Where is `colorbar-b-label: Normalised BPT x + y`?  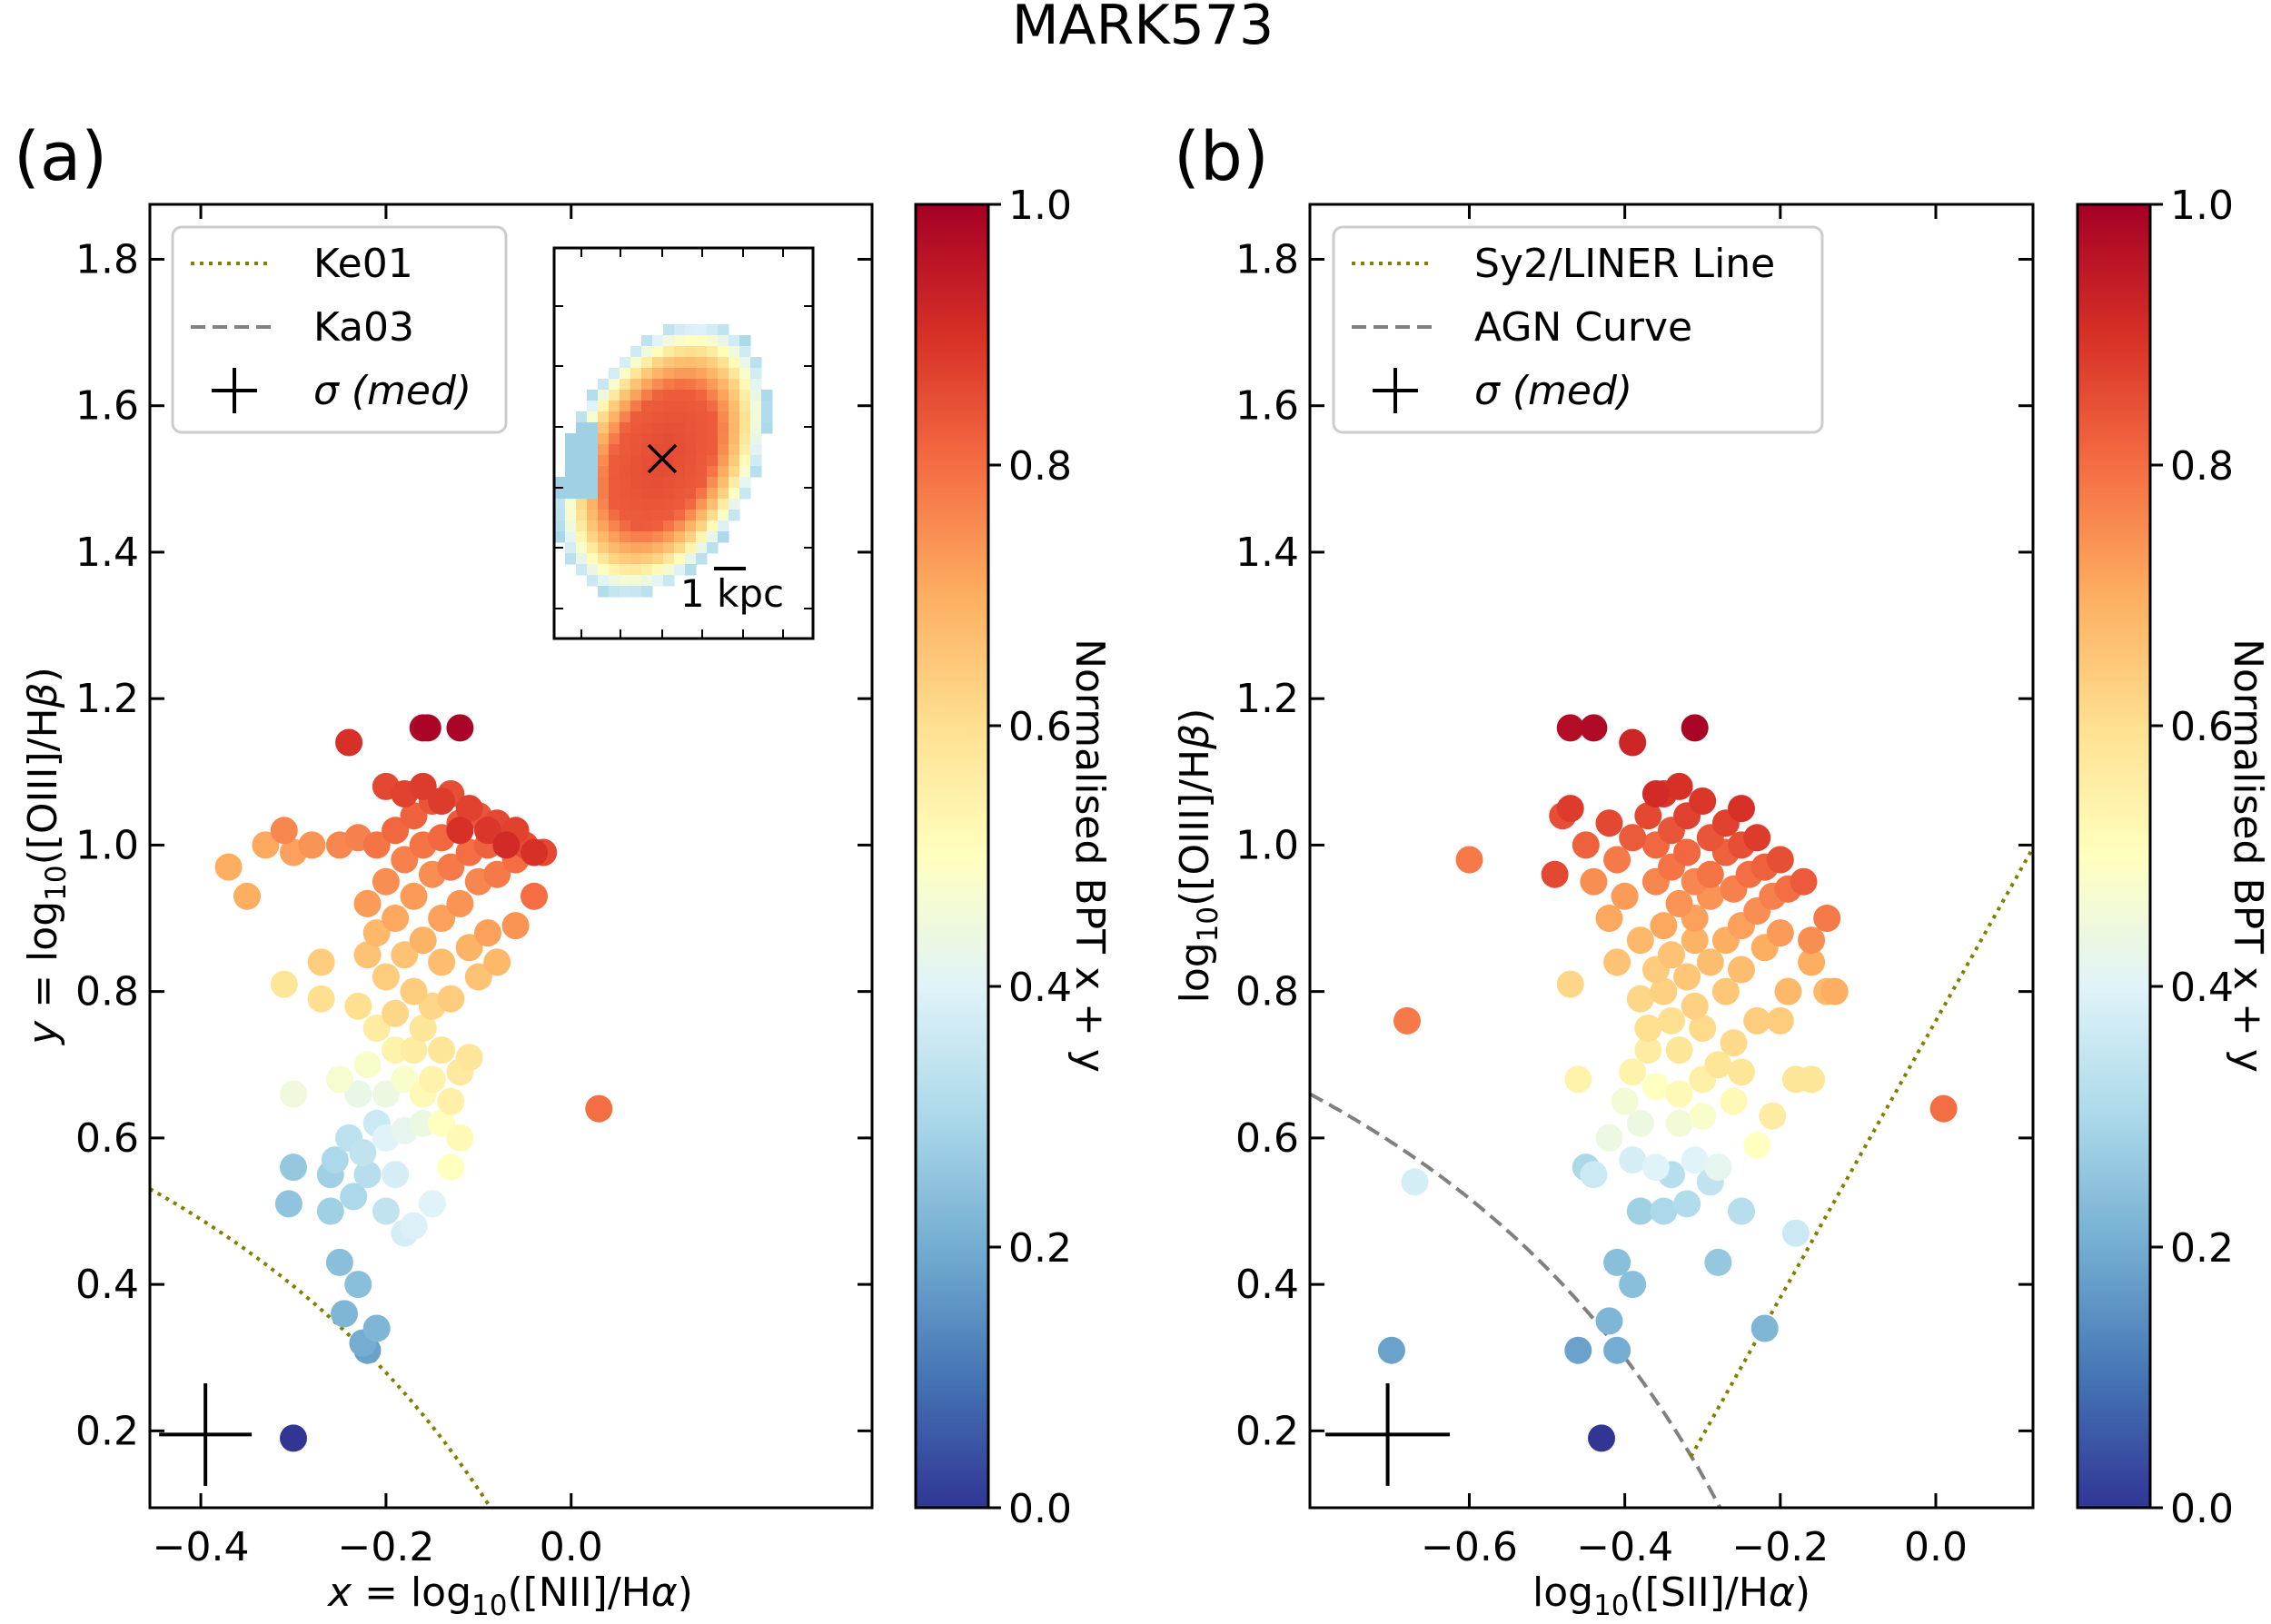
colorbar-b-label: Normalised BPT x + y is located at coordinates (2248, 856).